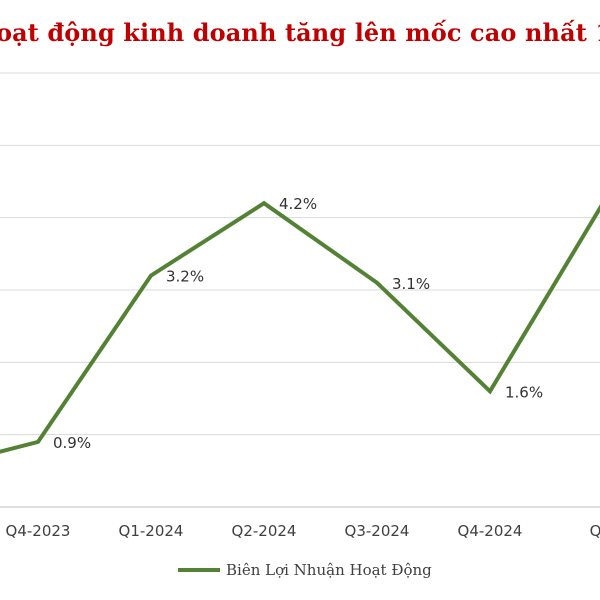 This screenshot has width=600, height=600. I want to click on data-label-4: 3.1%, so click(411, 284).